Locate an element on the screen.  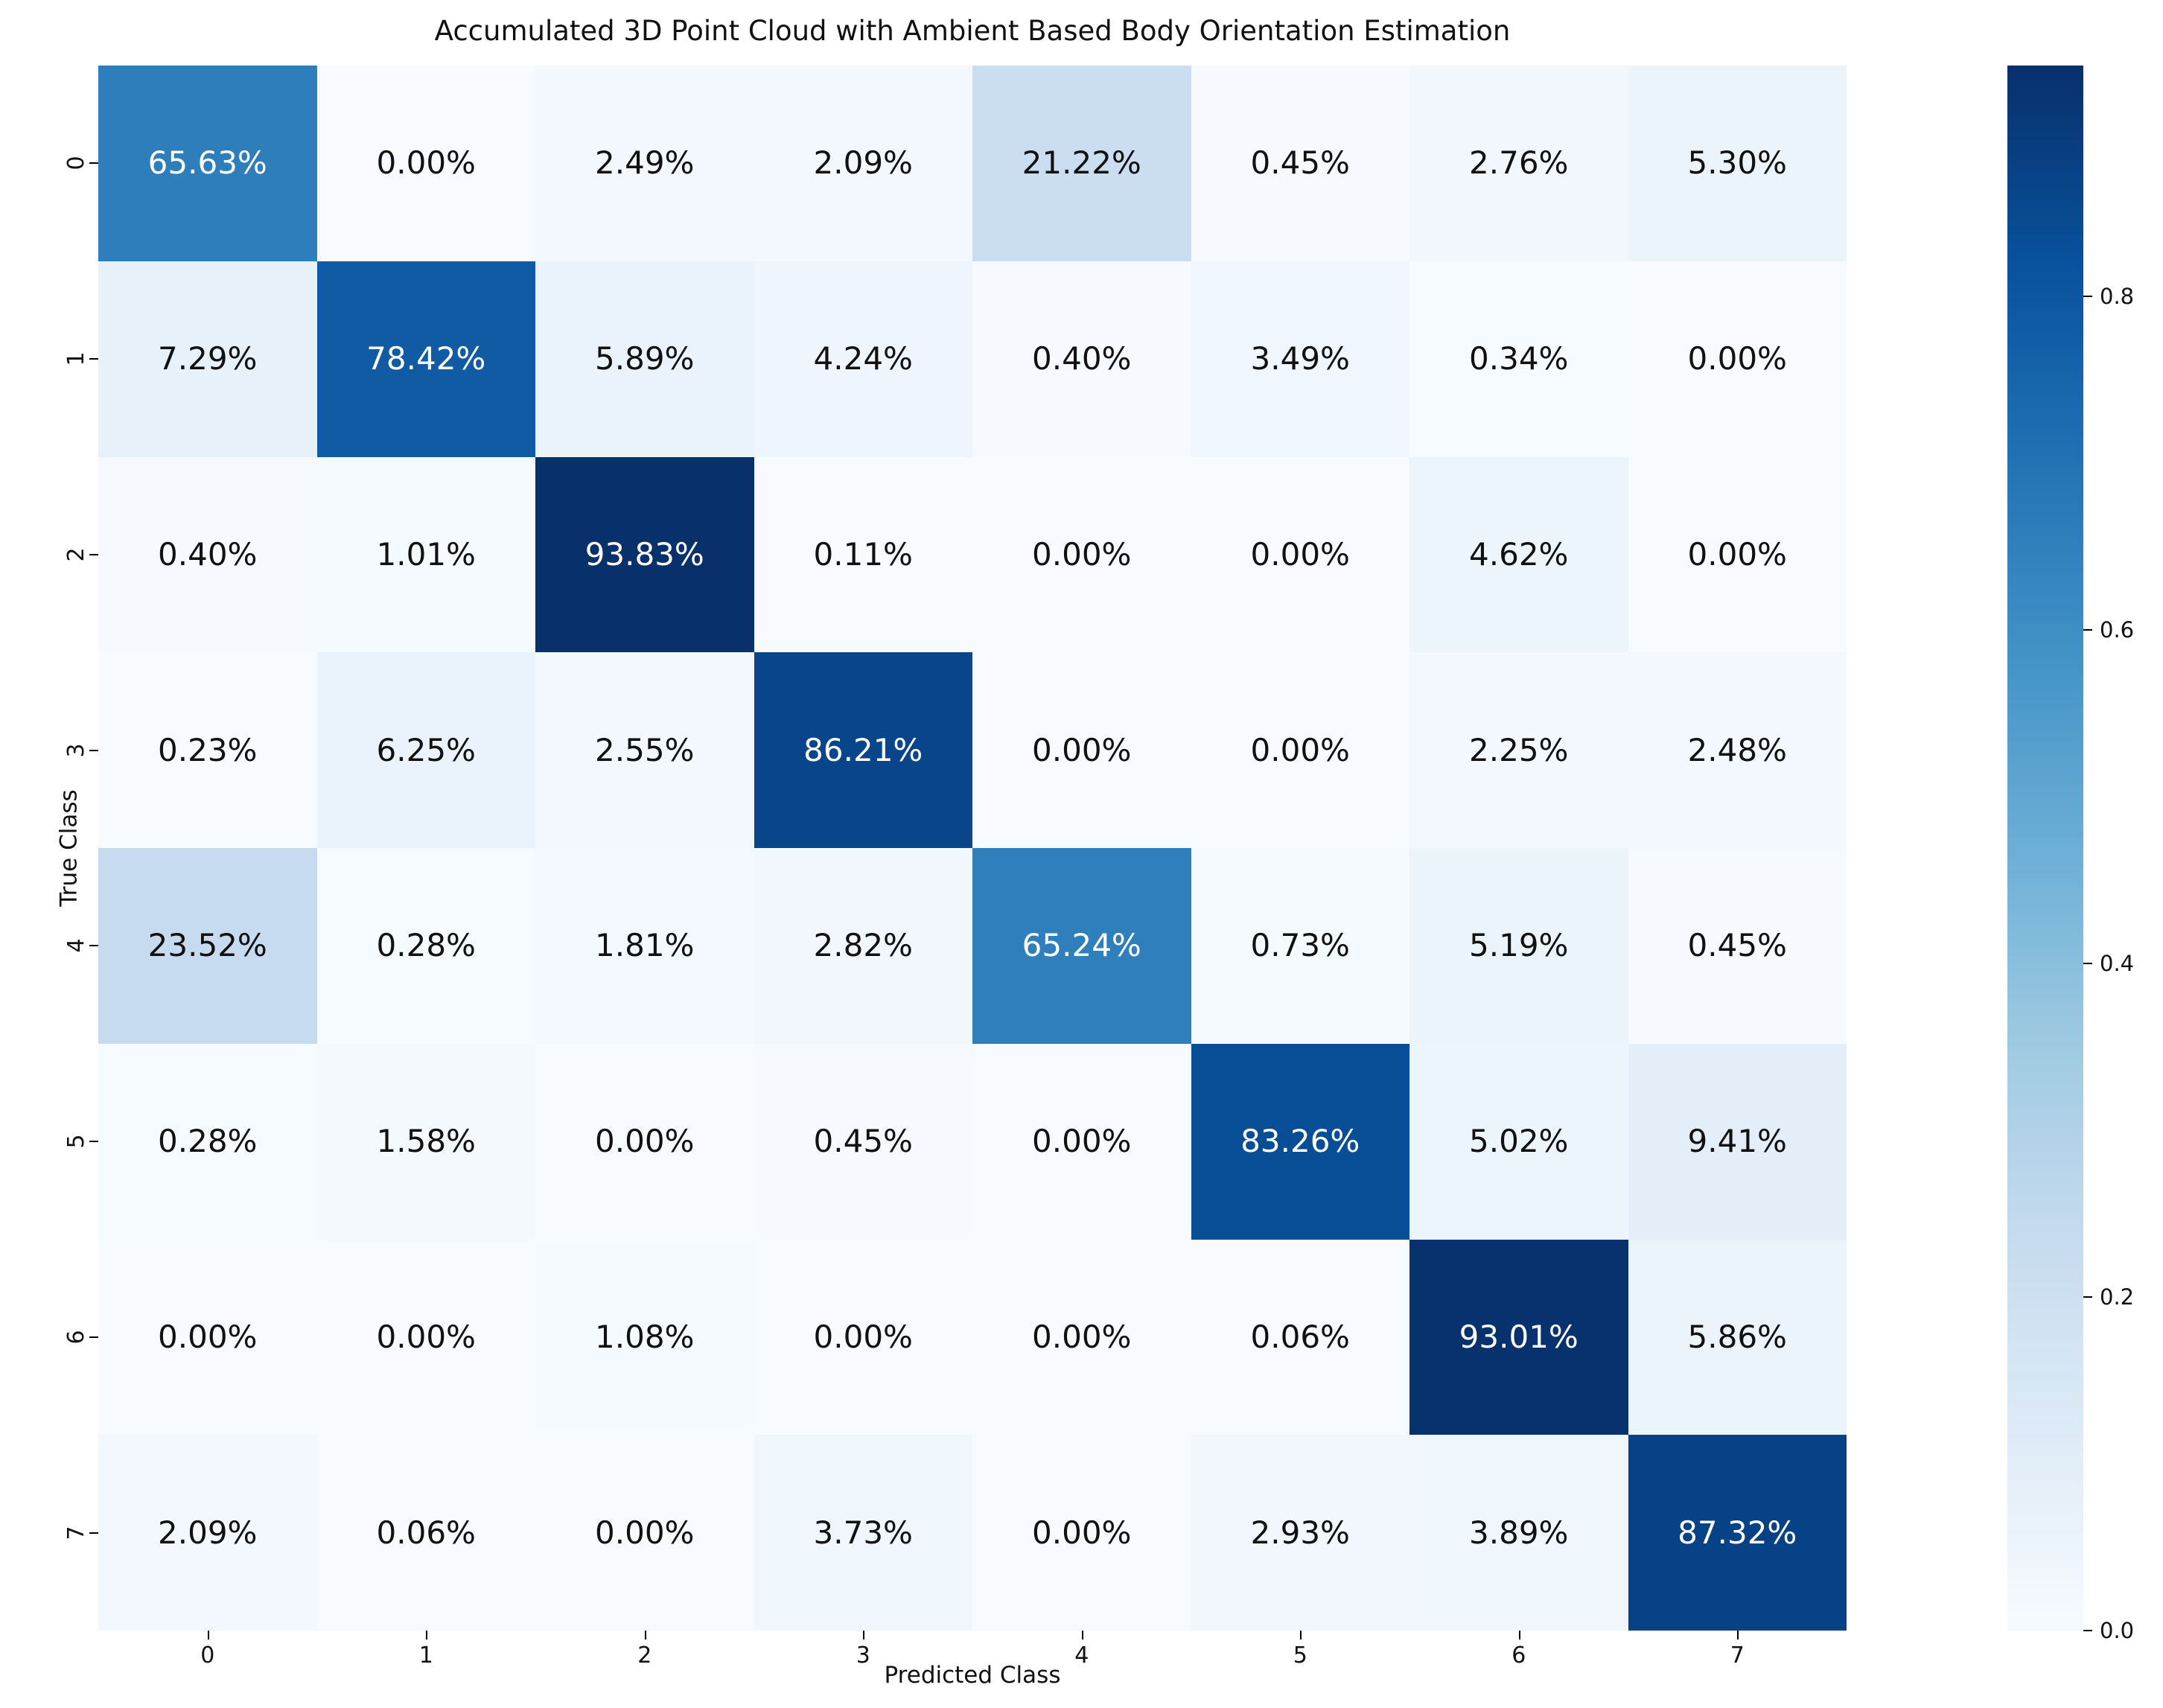
heatmap-cell: 78.42% is located at coordinates (425, 359).